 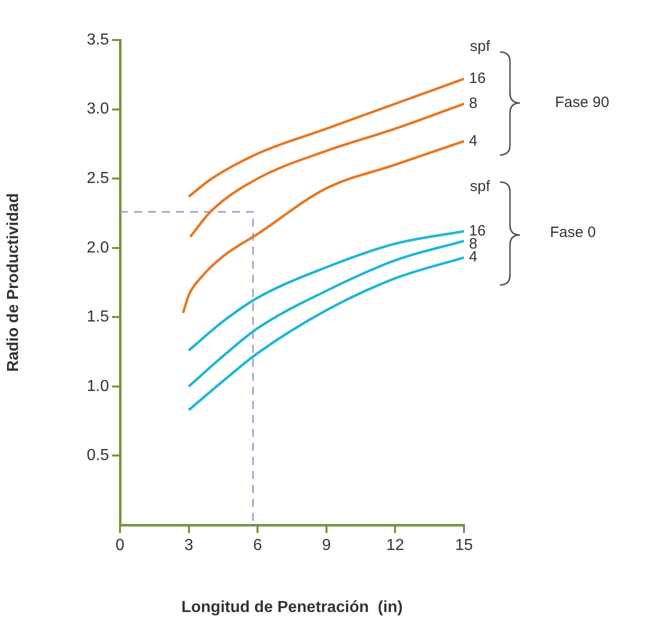 I want to click on series-label: 4, so click(x=473, y=141).